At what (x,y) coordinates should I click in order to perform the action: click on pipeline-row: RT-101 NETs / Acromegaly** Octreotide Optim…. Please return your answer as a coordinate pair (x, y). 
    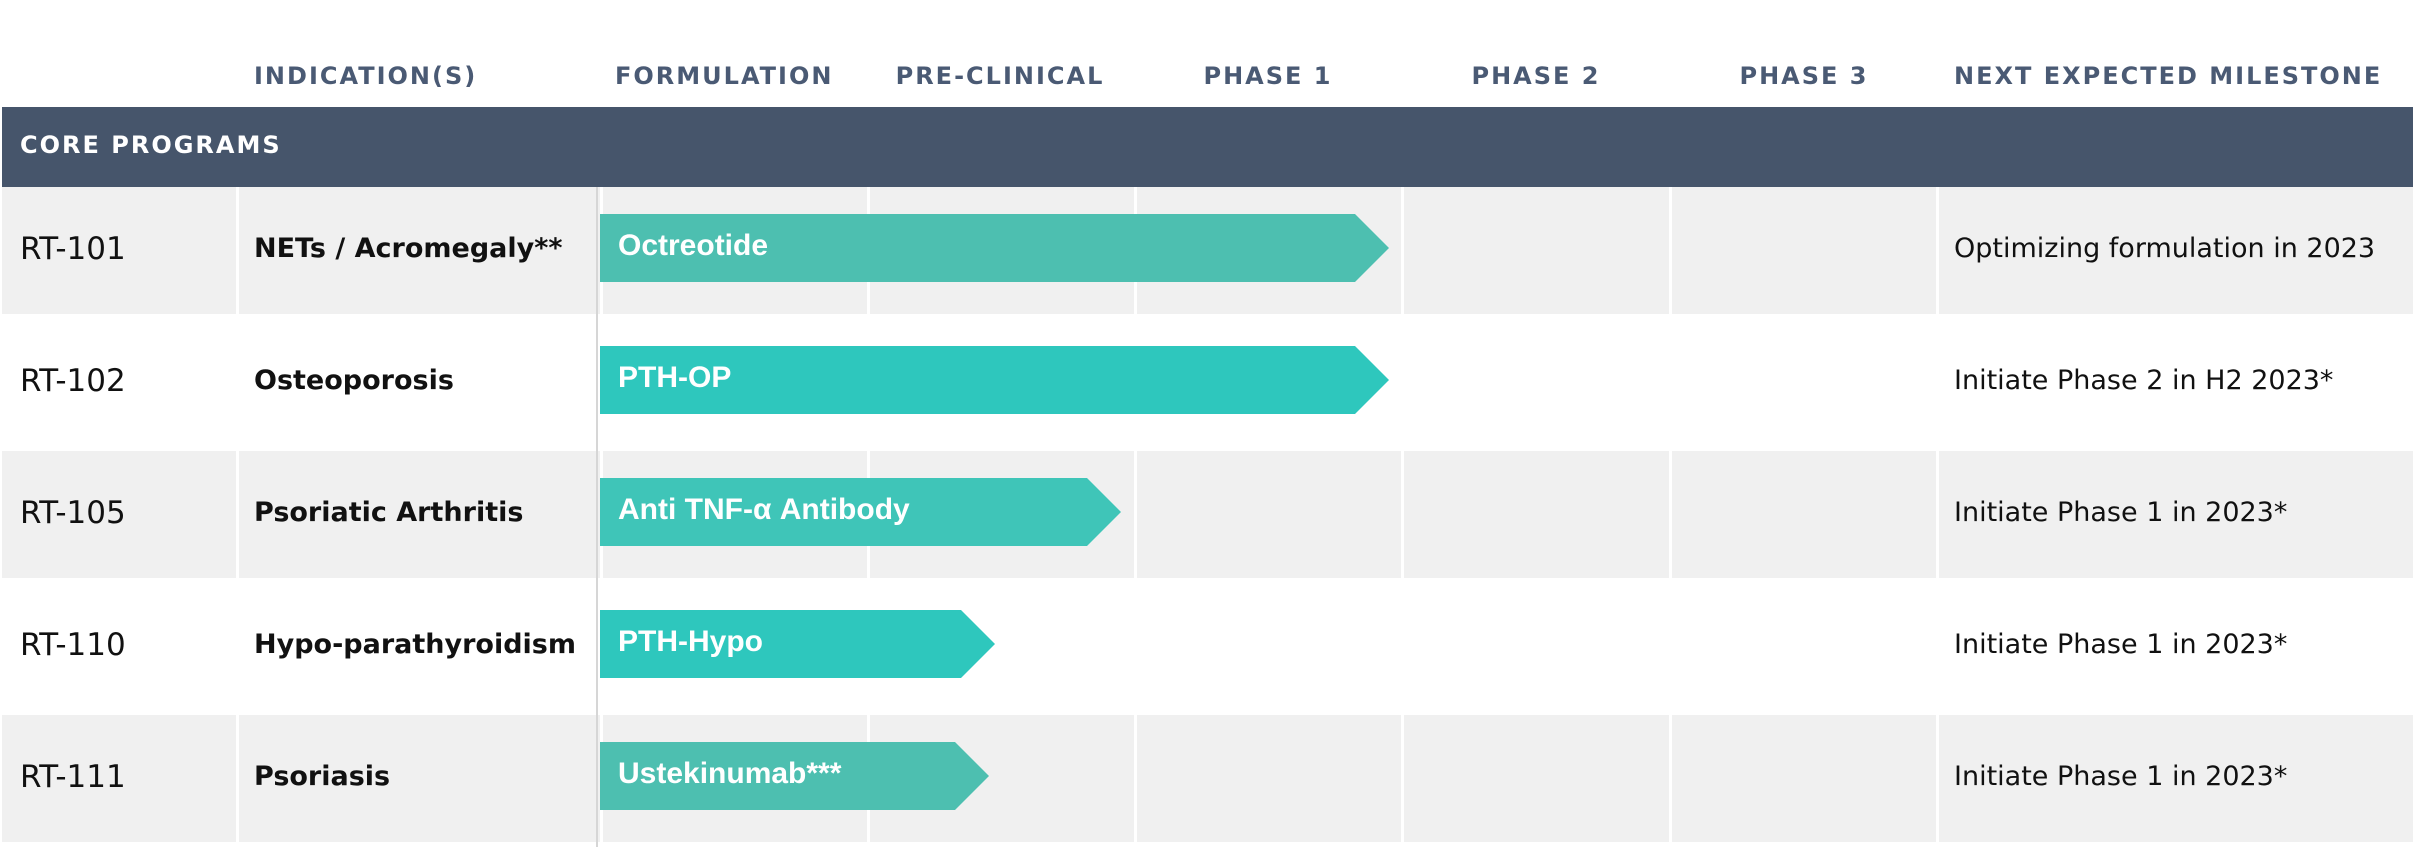
    Looking at the image, I should click on (1207, 250).